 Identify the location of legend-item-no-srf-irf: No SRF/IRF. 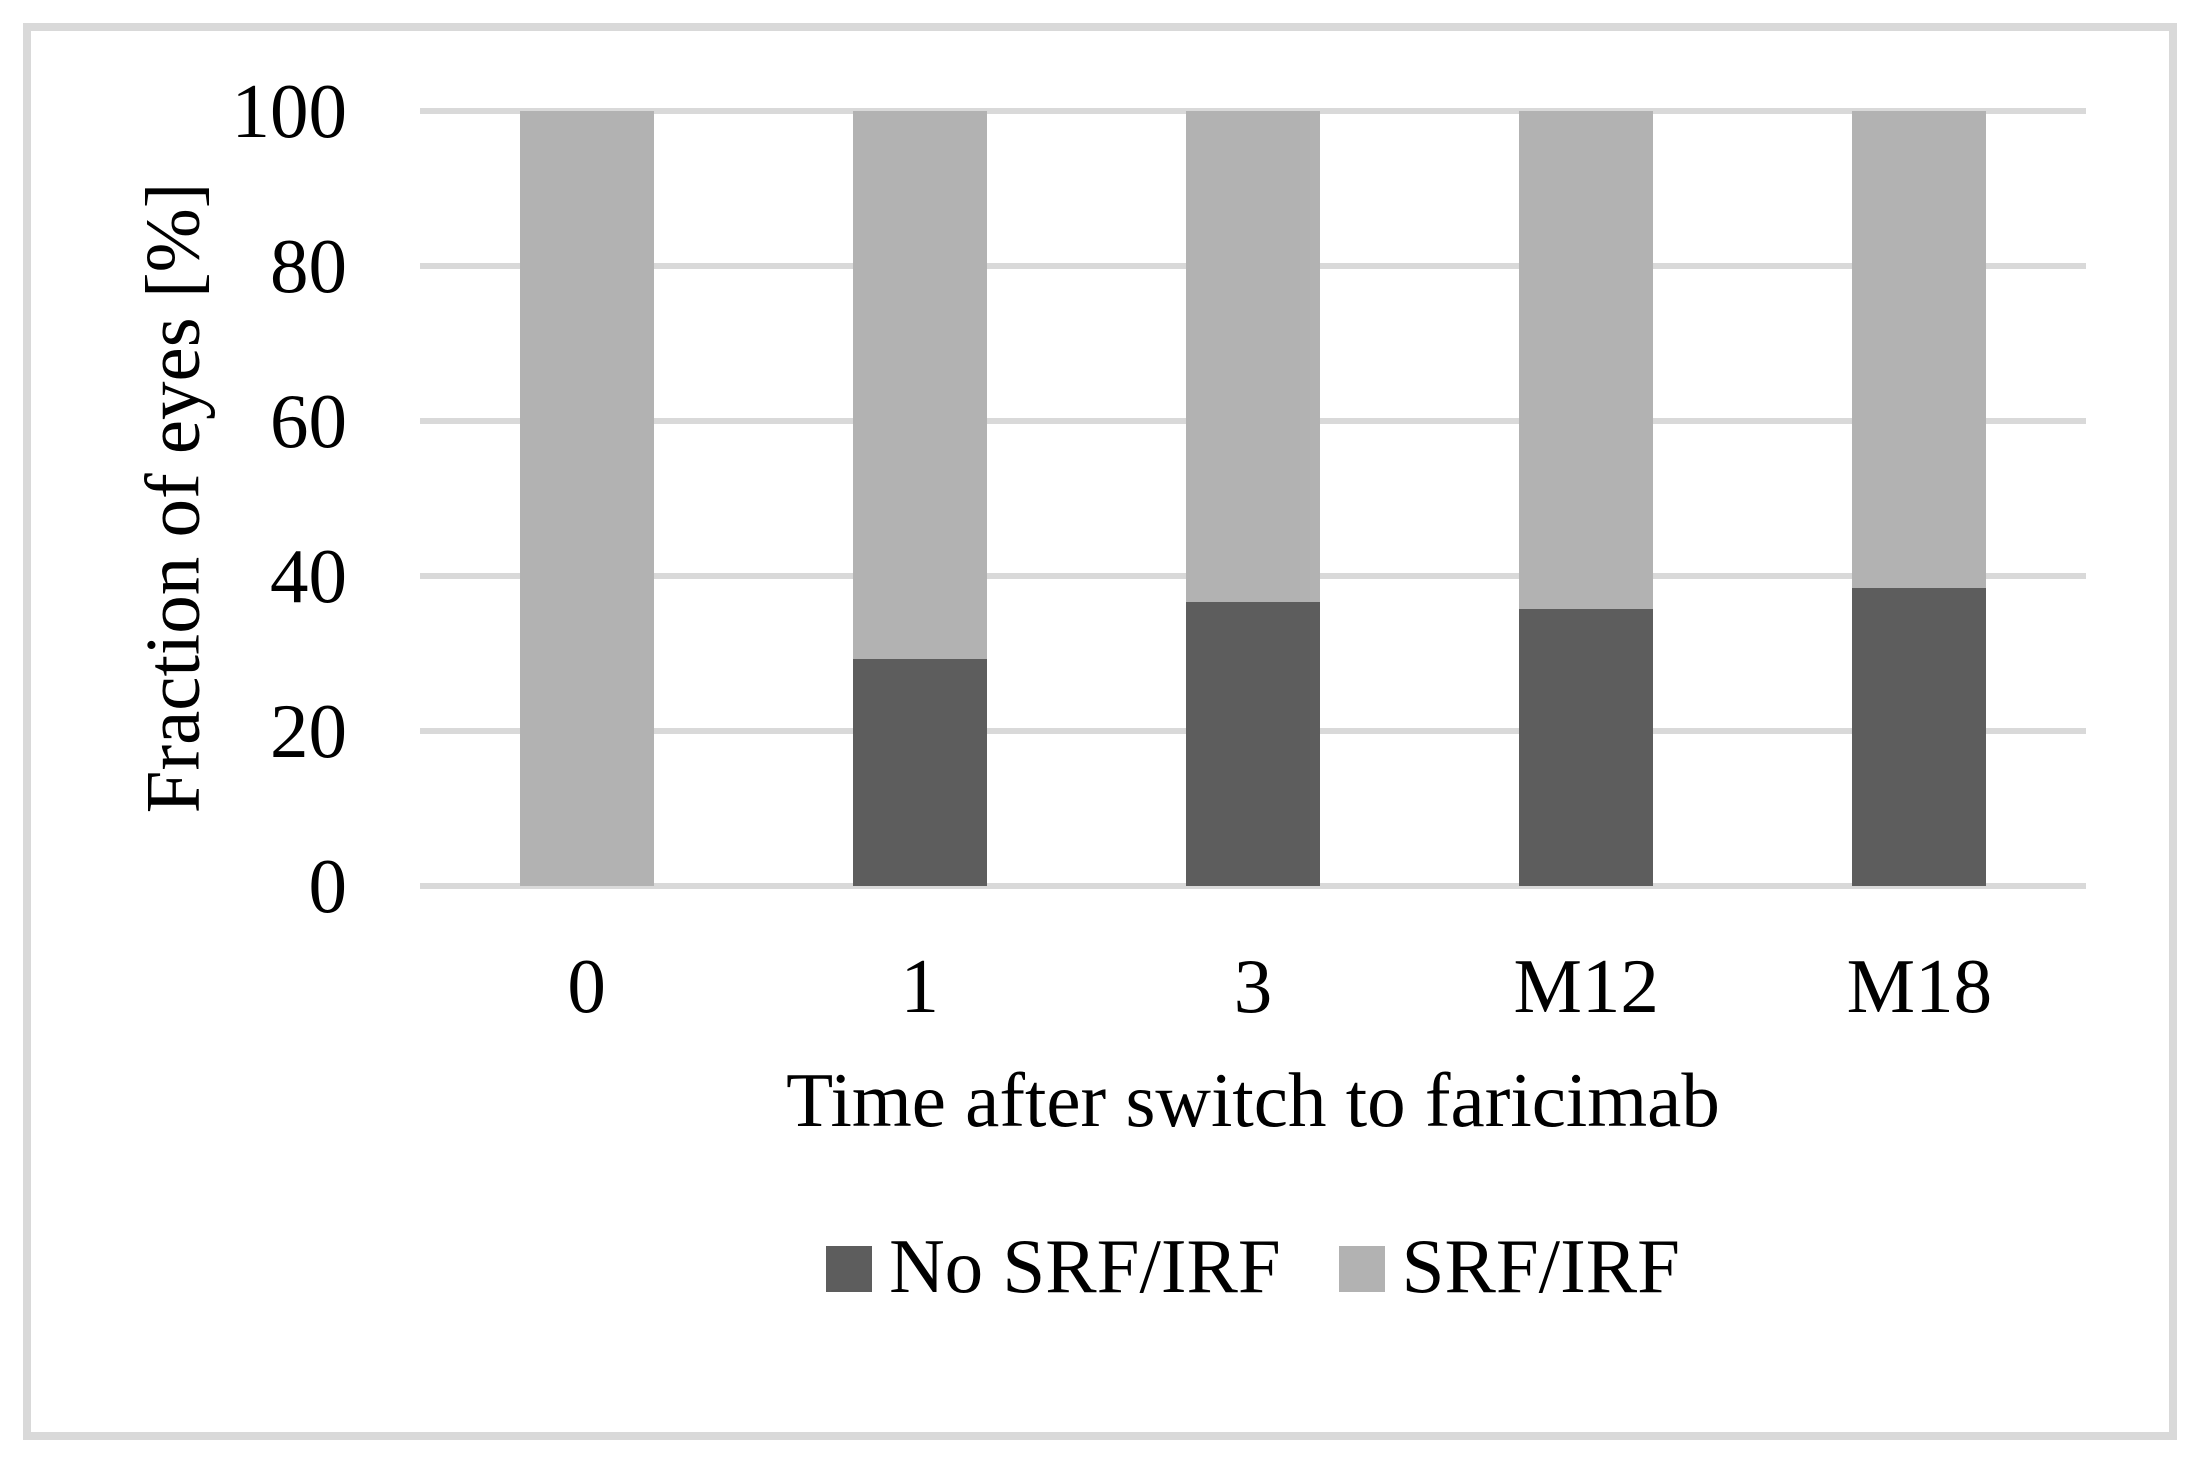
(1053, 1265).